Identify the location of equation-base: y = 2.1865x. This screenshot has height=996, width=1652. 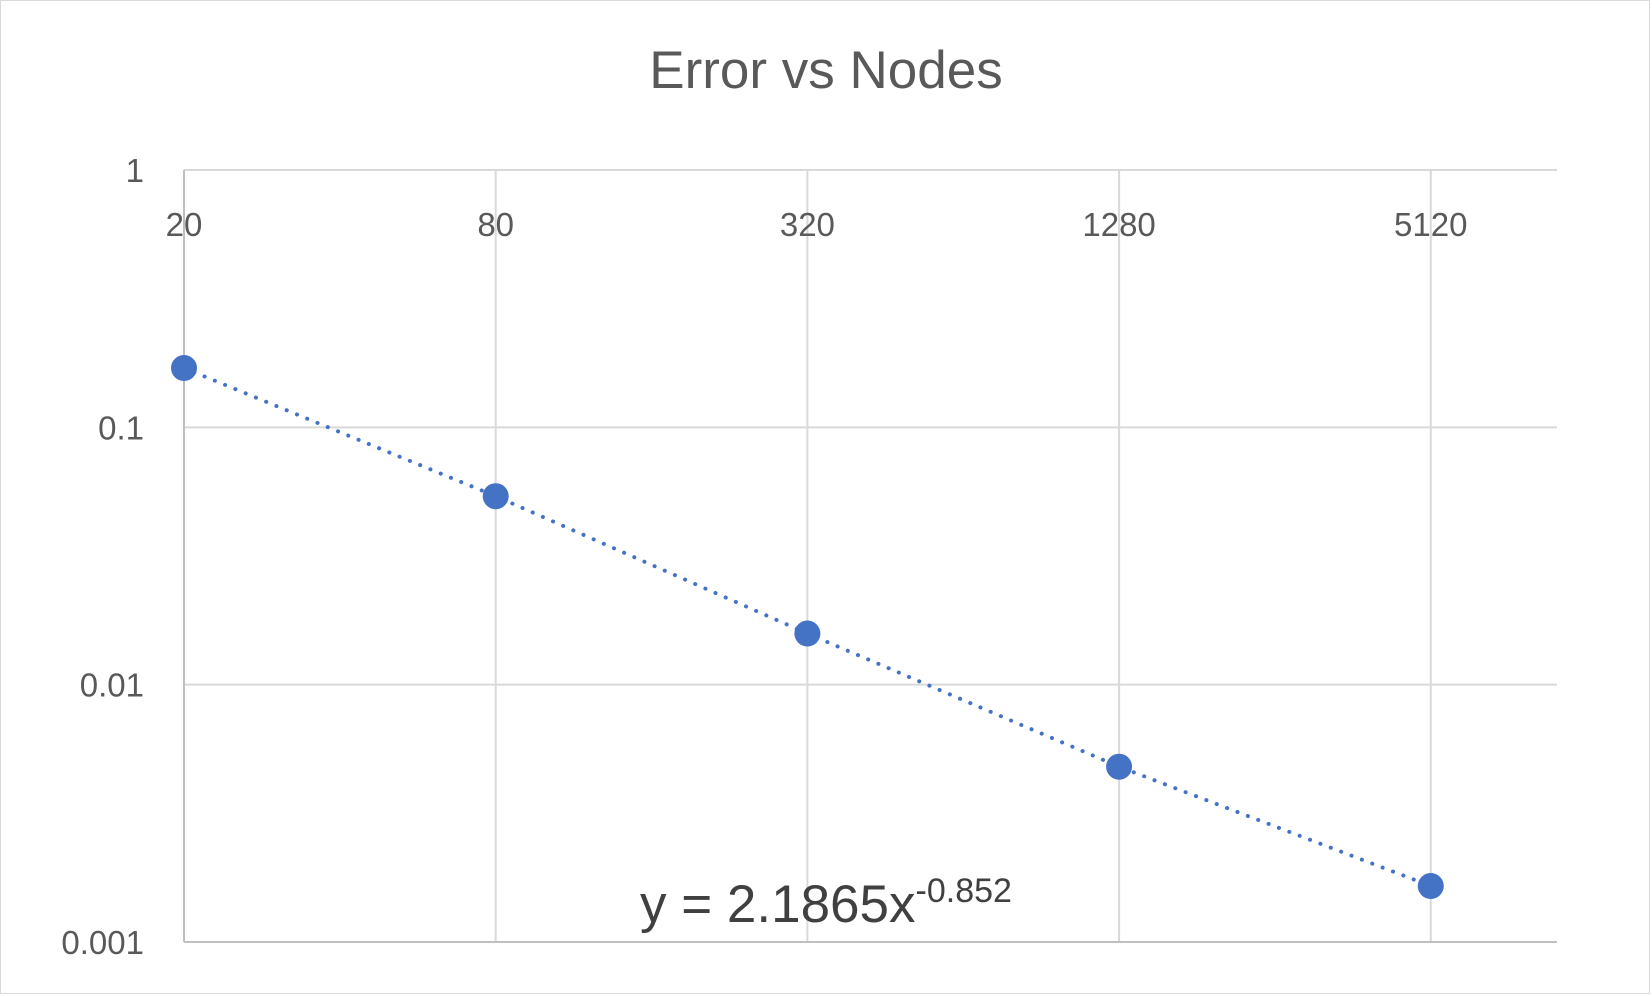
(778, 904).